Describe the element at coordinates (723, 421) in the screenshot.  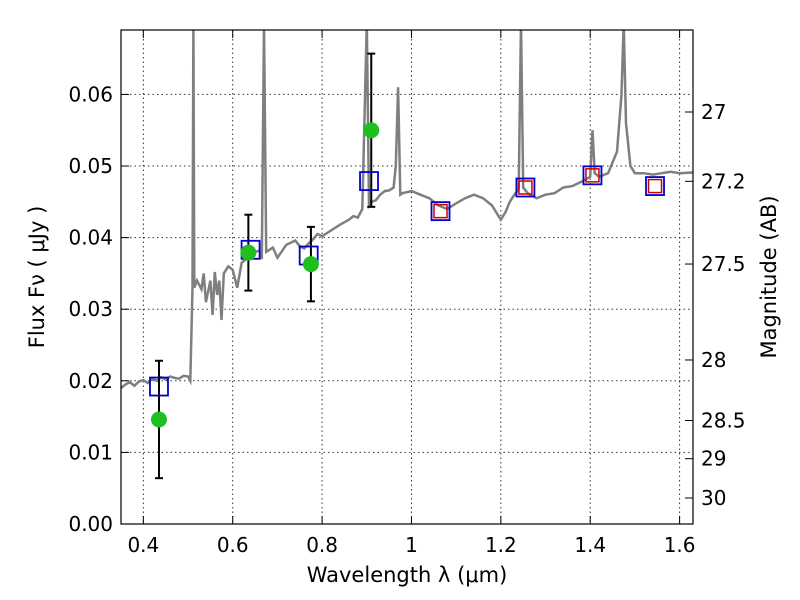
I see `y2-tick-label: 28.5` at that location.